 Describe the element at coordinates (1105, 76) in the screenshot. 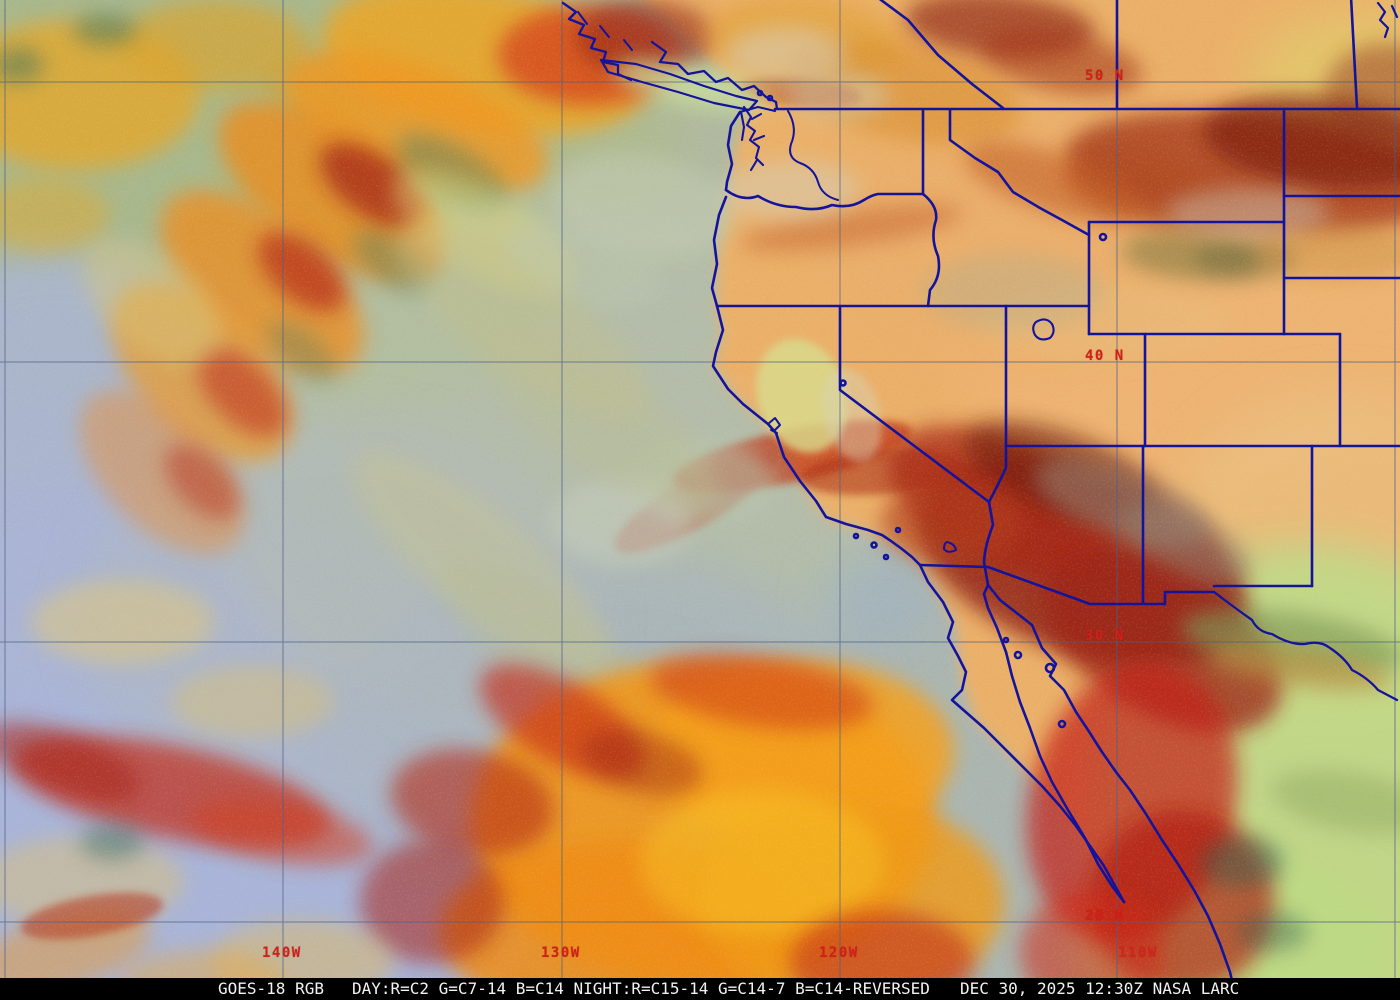

I see `lat-label-50n: 50 N` at that location.